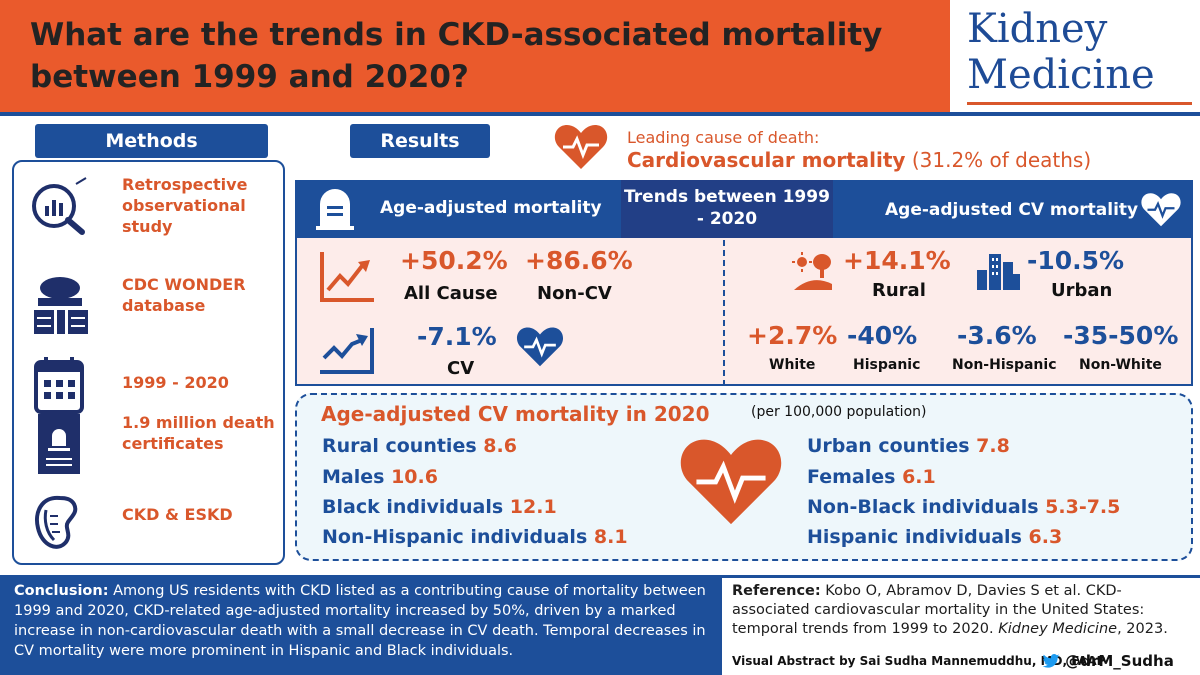 This screenshot has width=1200, height=675. Describe the element at coordinates (1058, 629) in the screenshot. I see `reference-journal: Kidney Medicine` at that location.